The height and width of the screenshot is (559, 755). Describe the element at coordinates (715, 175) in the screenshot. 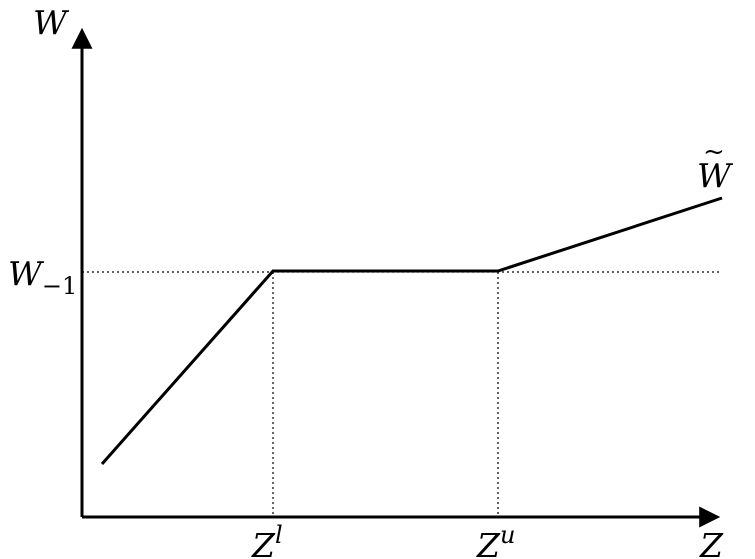

I see `w-tilde-base: W` at that location.